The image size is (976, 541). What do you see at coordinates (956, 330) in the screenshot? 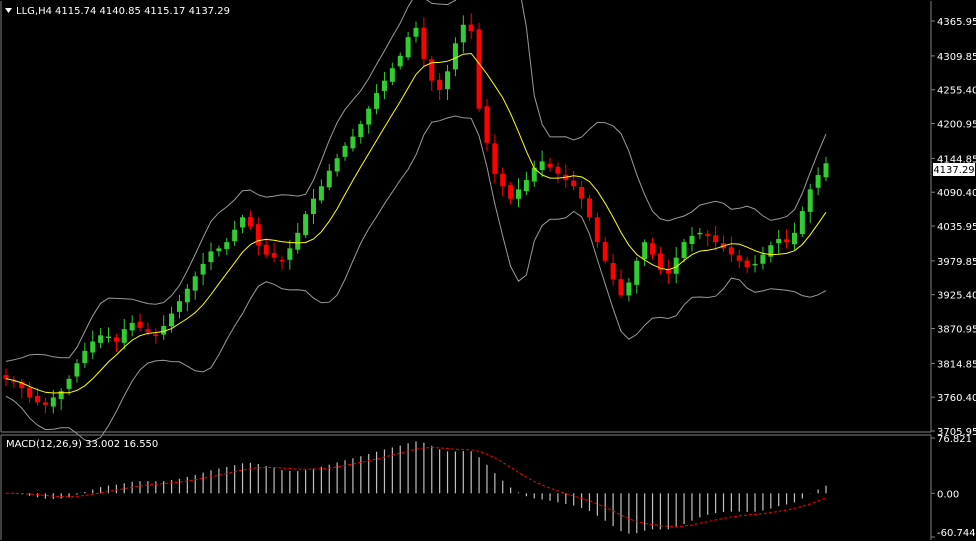
I see `price-tick-label: 3870.95` at bounding box center [956, 330].